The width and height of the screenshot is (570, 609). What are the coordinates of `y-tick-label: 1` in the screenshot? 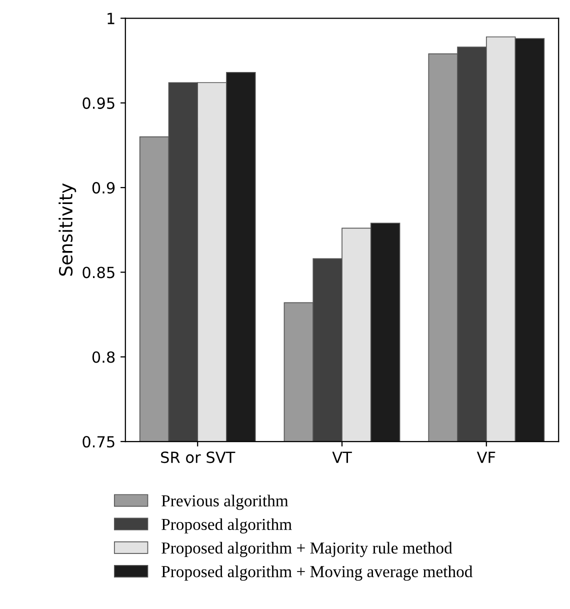 It's located at (111, 18).